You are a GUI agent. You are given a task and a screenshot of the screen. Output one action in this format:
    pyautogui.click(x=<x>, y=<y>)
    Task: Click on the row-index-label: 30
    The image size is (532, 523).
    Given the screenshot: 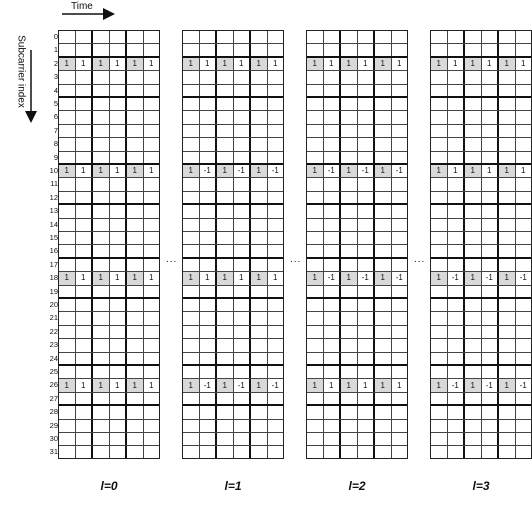 What is the action you would take?
    pyautogui.click(x=53, y=438)
    